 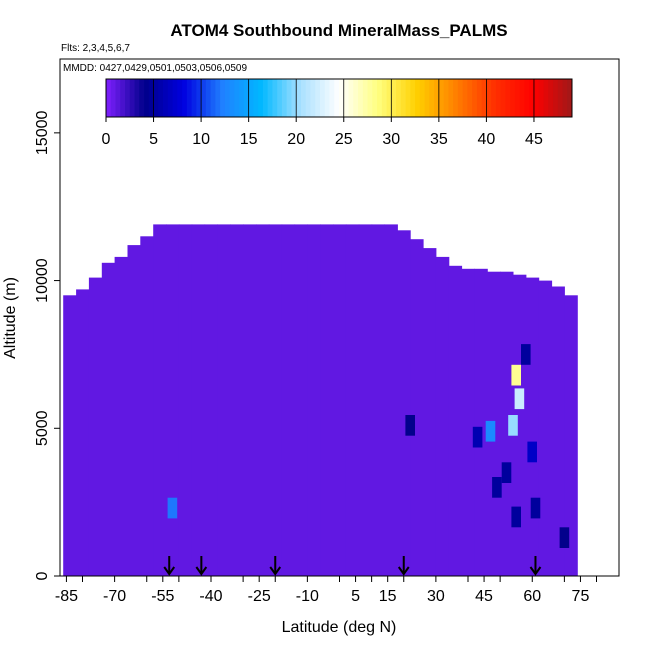 I want to click on y-axis-tick-label: 15000, so click(x=42, y=133).